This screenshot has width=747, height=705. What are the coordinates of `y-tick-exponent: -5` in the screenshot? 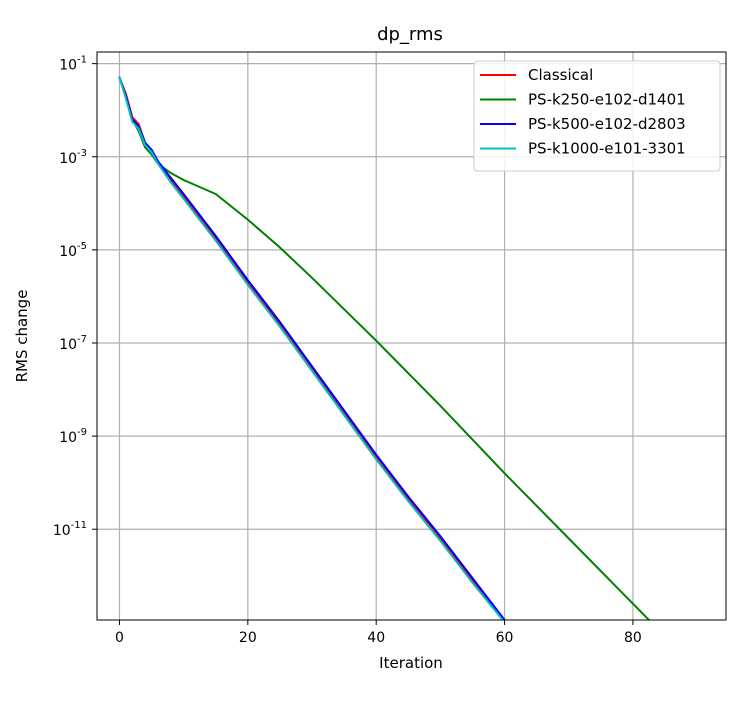 It's located at (82, 246).